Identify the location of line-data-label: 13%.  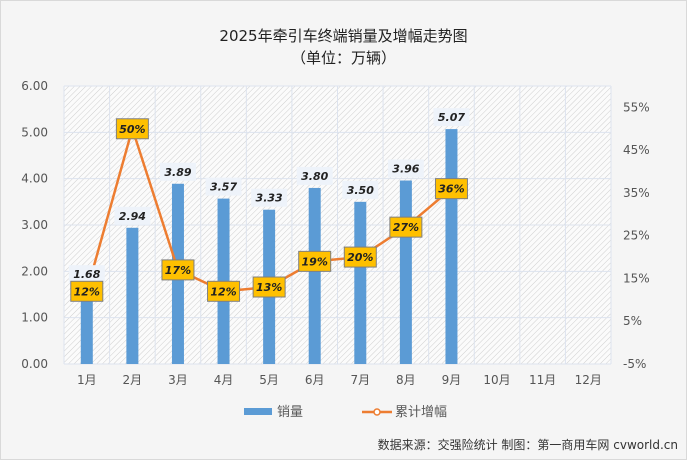
(269, 287).